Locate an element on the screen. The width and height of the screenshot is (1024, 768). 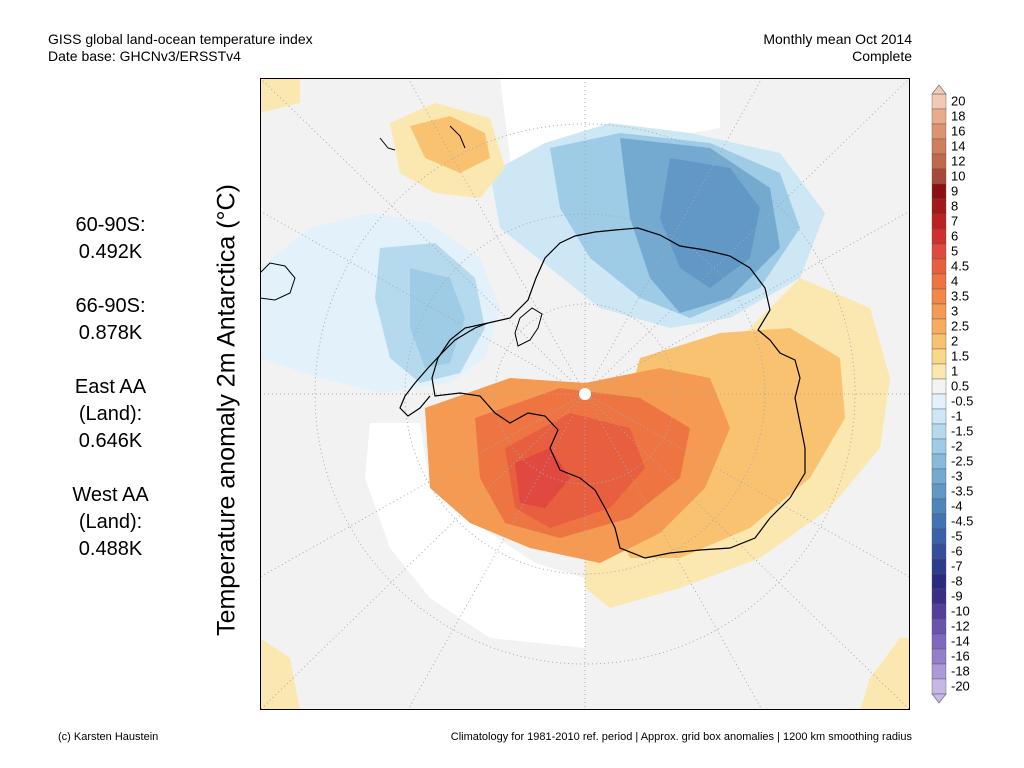
stat-label: 66-90S: is located at coordinates (110, 306).